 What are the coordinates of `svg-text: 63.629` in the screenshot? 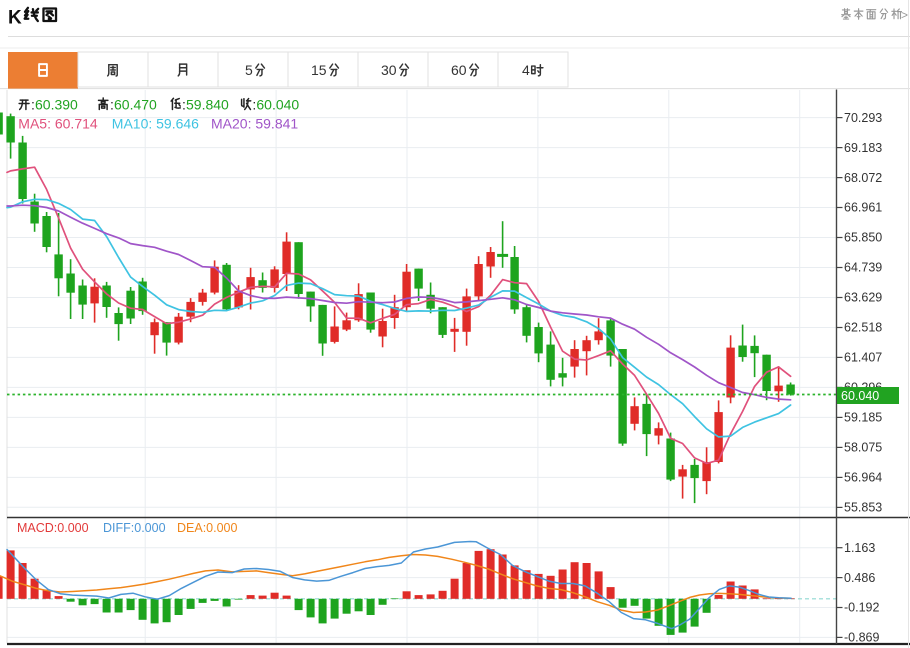 It's located at (863, 298).